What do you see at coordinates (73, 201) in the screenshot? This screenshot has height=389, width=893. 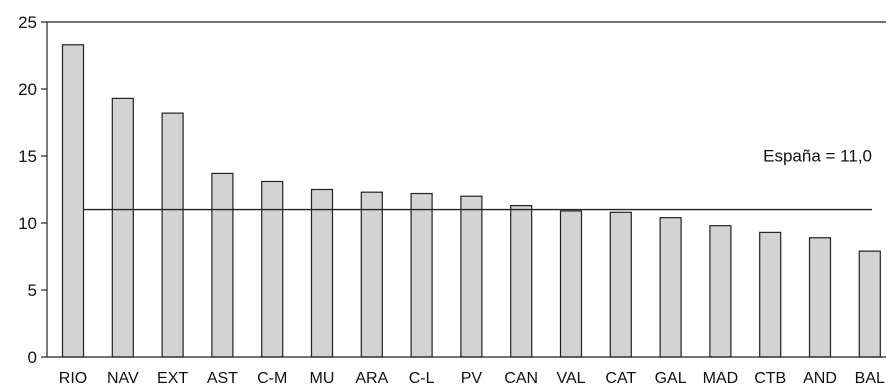 I see `bar-rio` at bounding box center [73, 201].